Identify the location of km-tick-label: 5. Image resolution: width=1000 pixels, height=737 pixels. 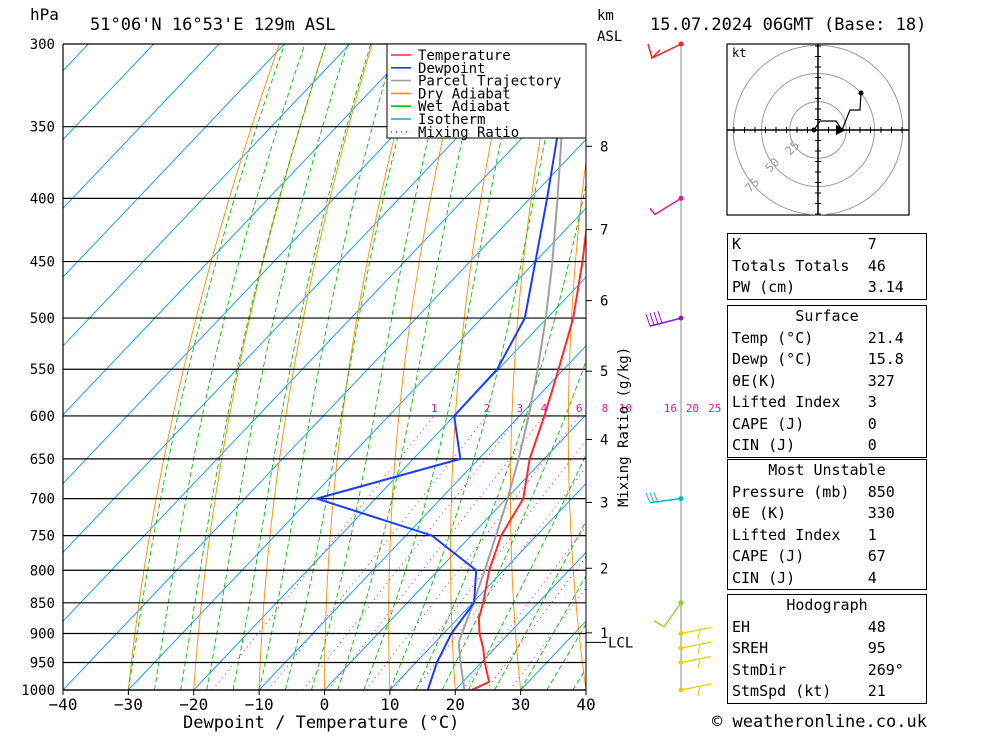
(604, 372).